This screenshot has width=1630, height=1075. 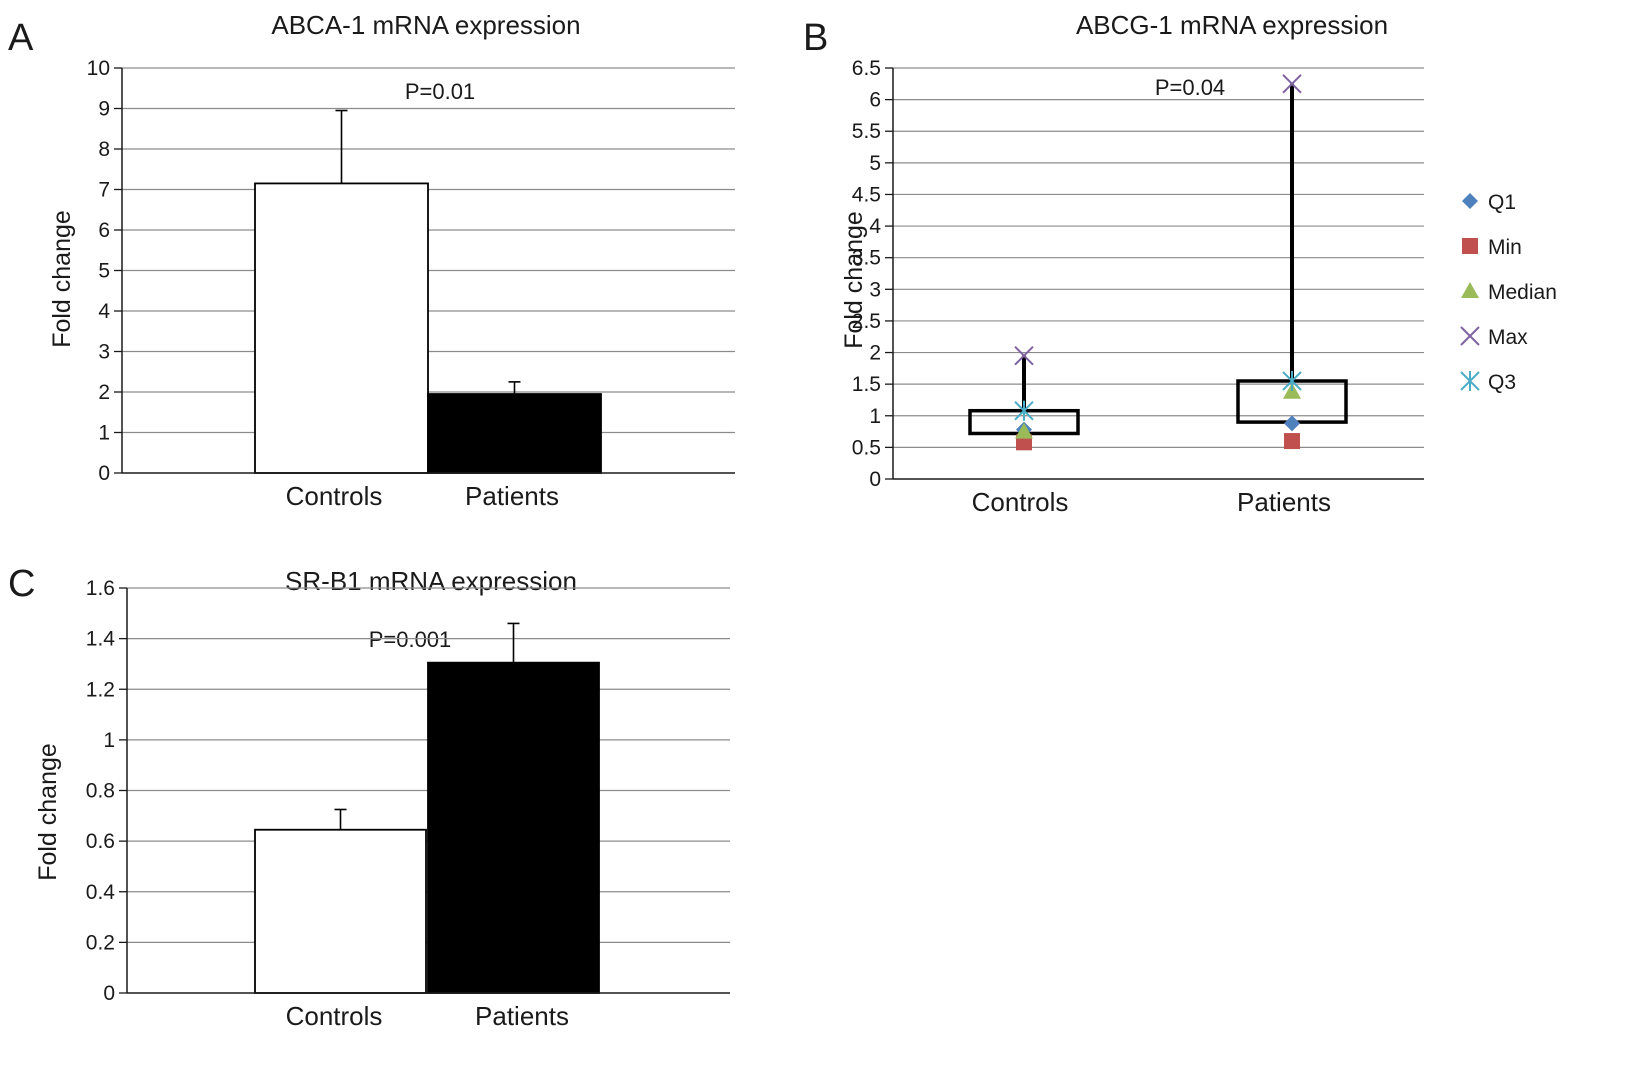 I want to click on legend-label: Q1, so click(x=1502, y=202).